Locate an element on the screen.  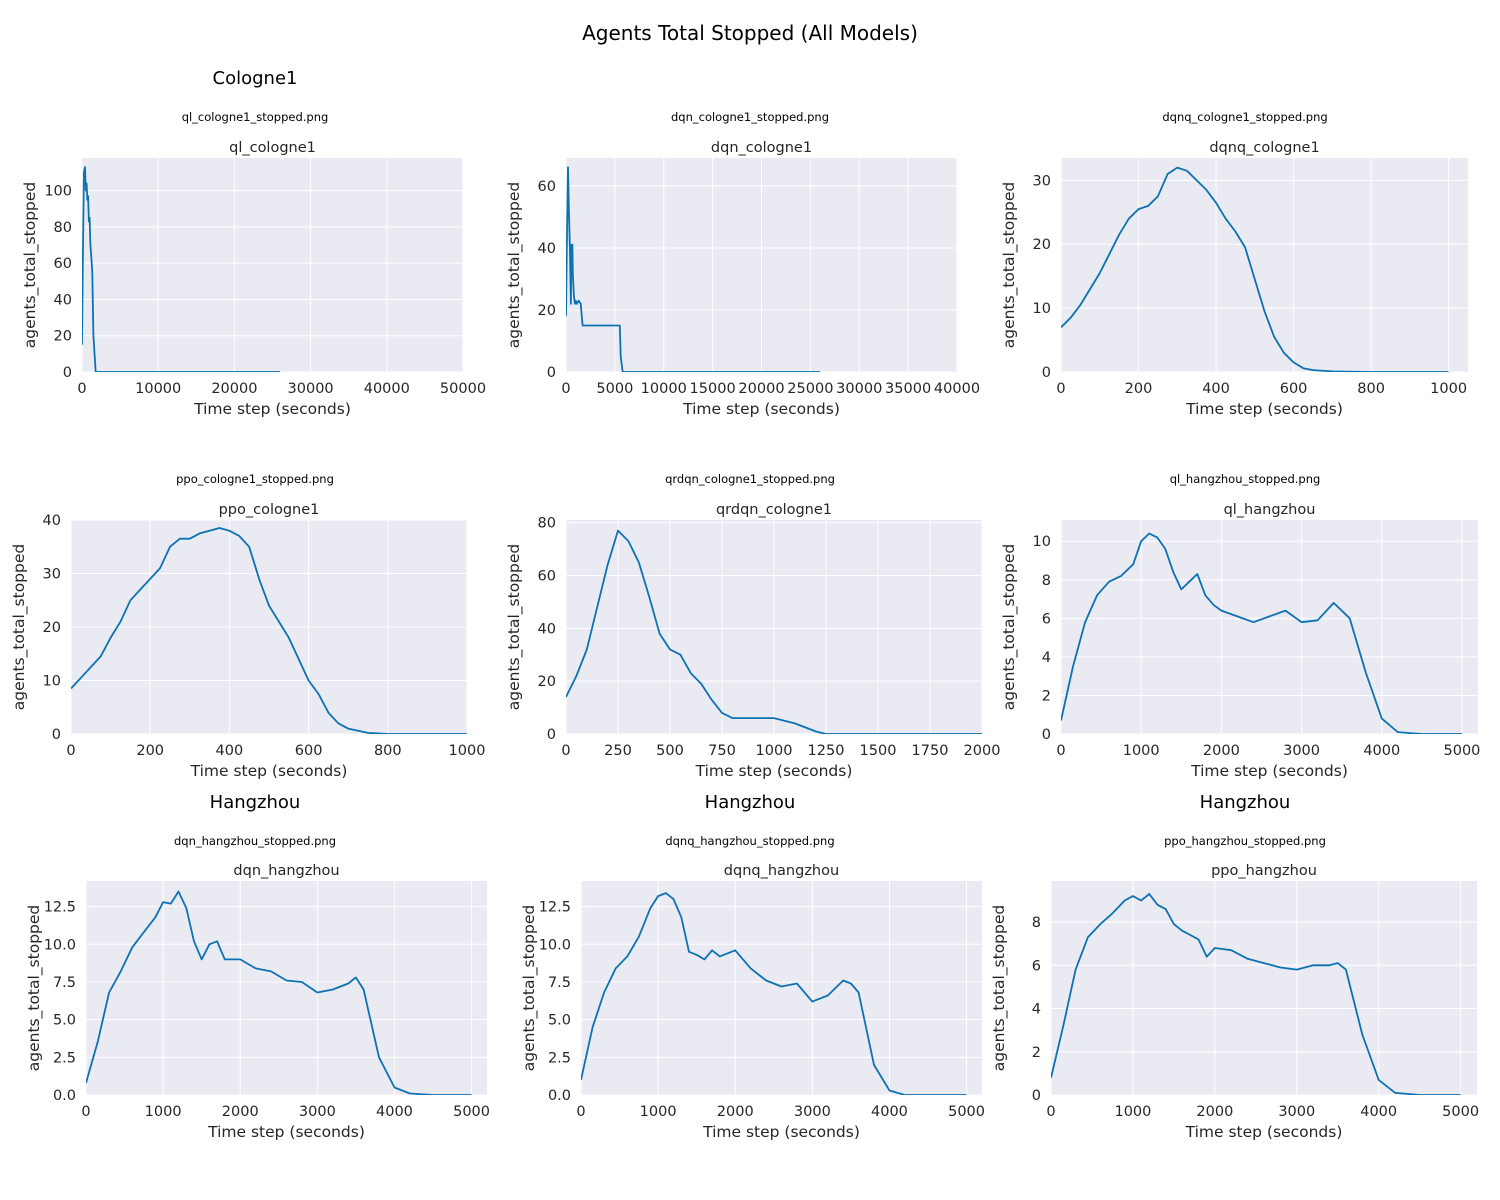
y-tick-label: 4 is located at coordinates (1046, 658).